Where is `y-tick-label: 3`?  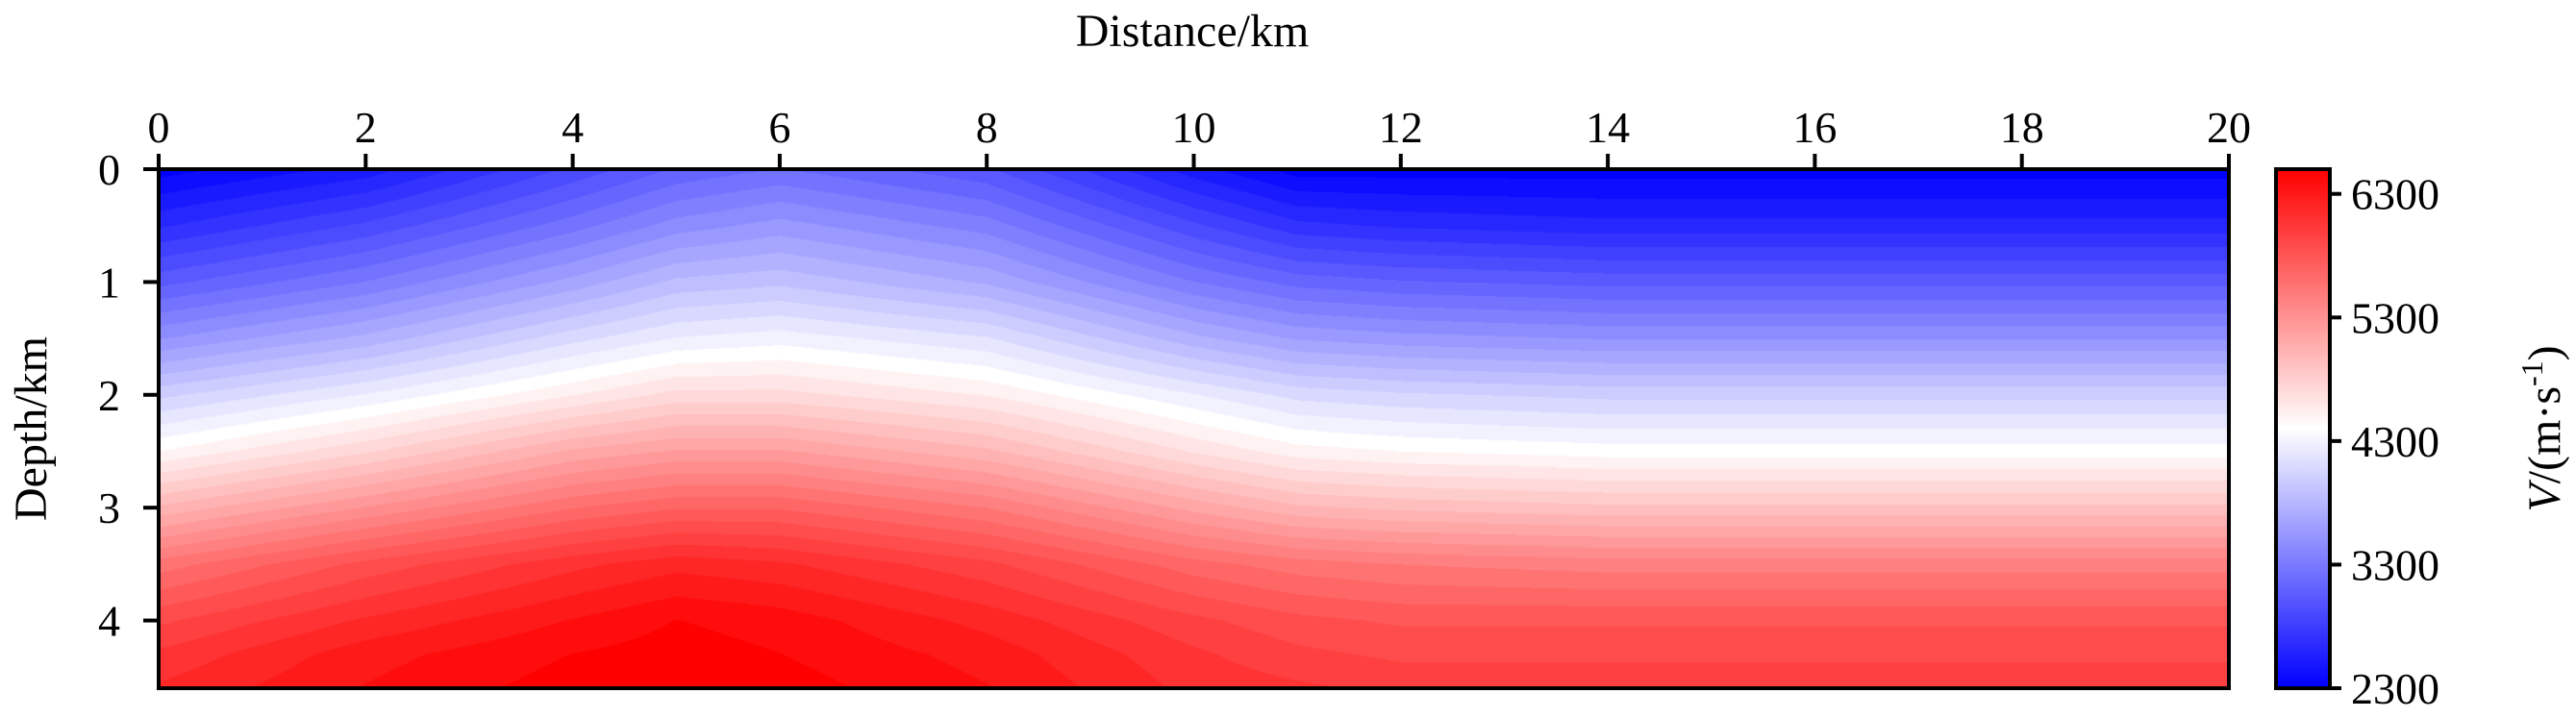 y-tick-label: 3 is located at coordinates (109, 507).